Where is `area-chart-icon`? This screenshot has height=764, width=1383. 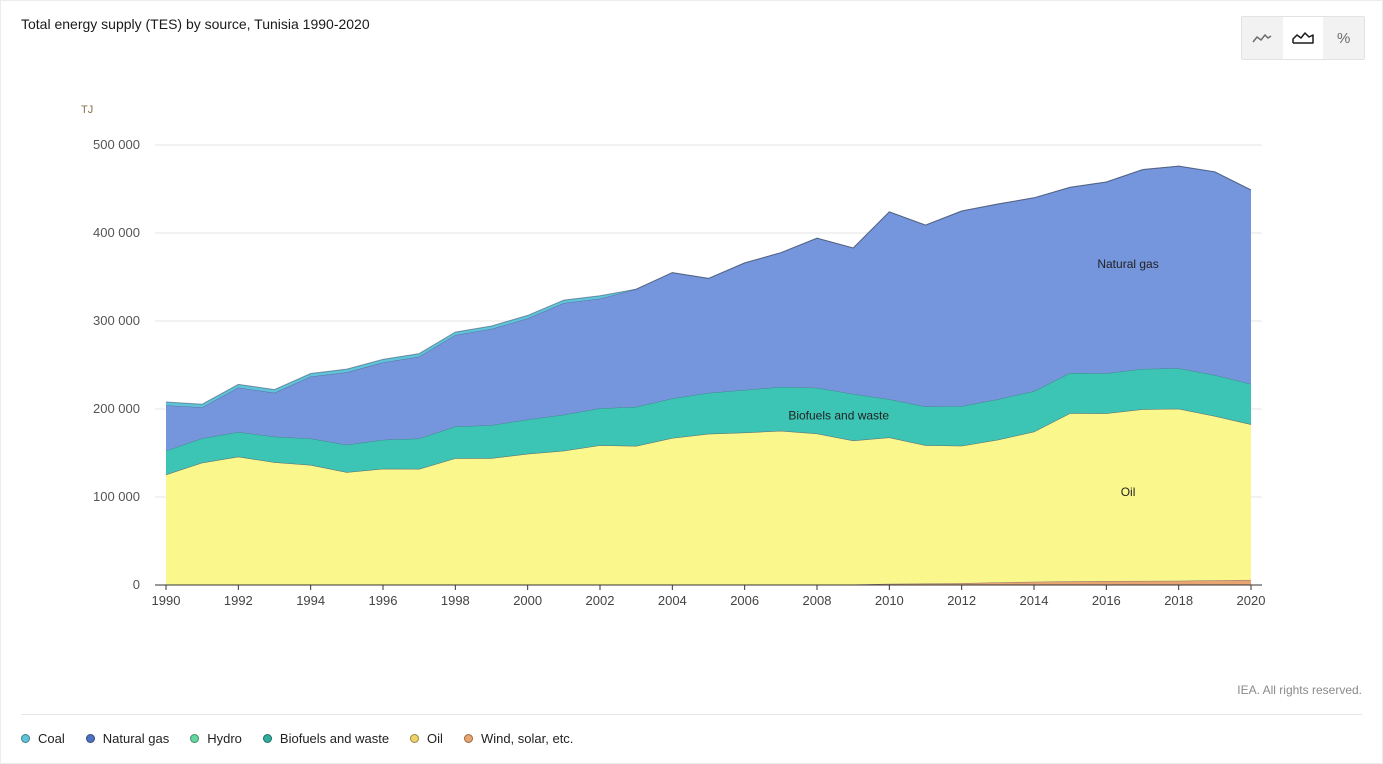
area-chart-icon is located at coordinates (1303, 38).